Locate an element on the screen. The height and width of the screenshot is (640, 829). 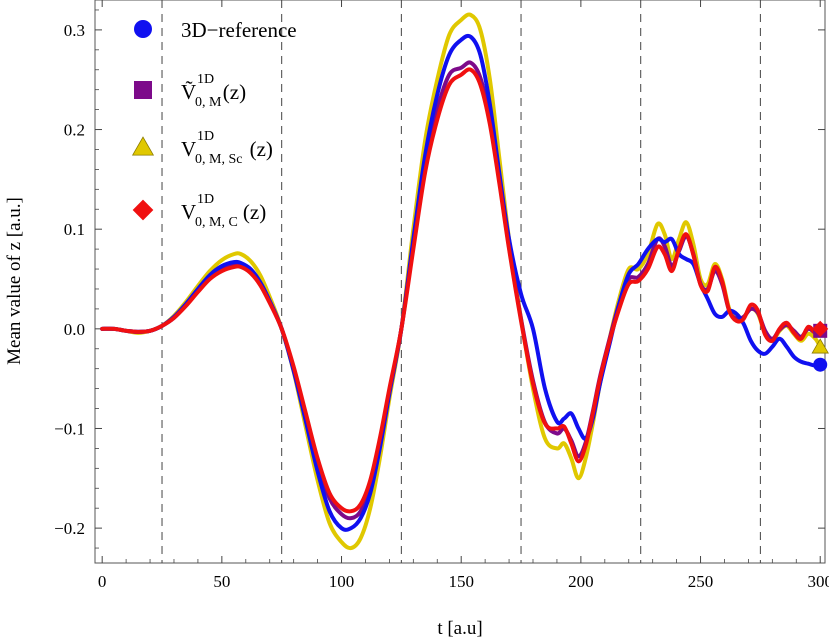
y-tick-label: −0.1 is located at coordinates (69, 428).